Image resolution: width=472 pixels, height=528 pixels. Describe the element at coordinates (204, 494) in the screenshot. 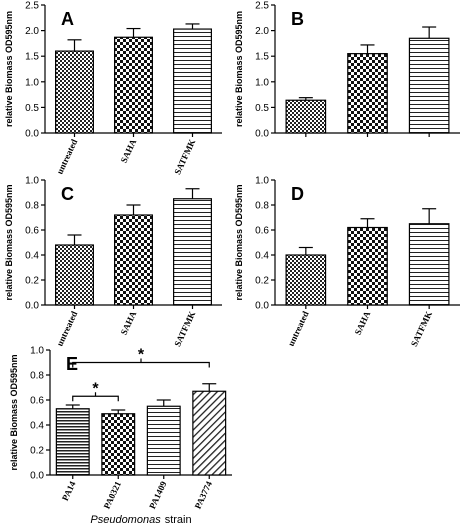

I see `x-tick-label: PA3774` at that location.